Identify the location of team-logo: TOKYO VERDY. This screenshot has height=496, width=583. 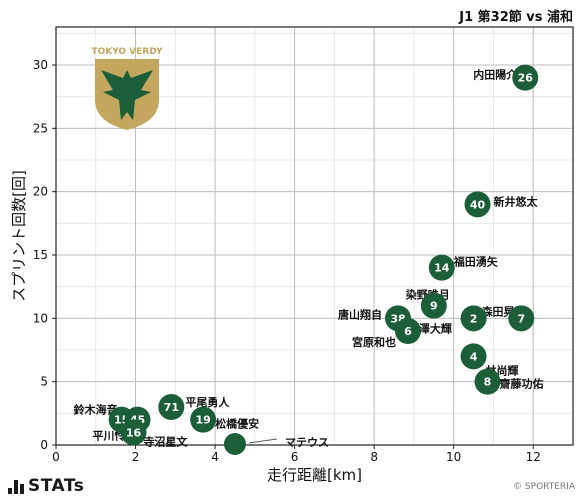
(127, 88).